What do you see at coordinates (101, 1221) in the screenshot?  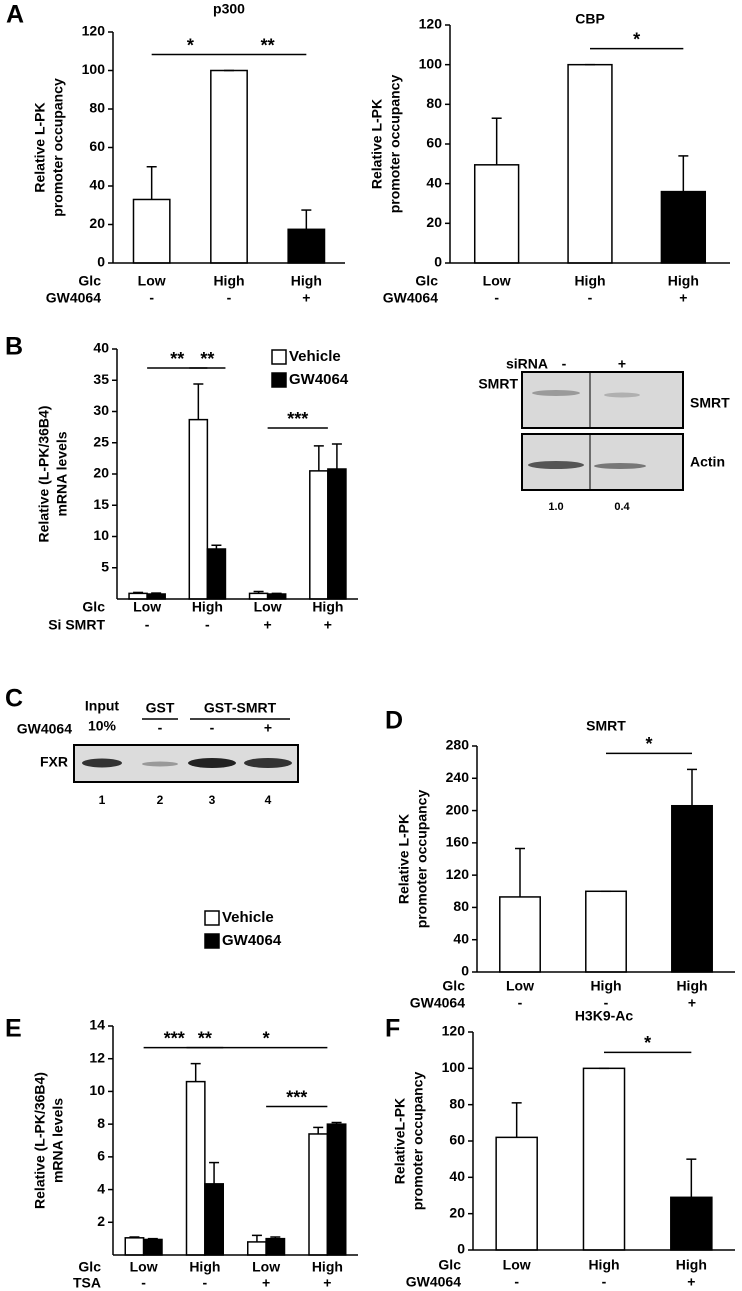 I see `y-tick-label: 2` at bounding box center [101, 1221].